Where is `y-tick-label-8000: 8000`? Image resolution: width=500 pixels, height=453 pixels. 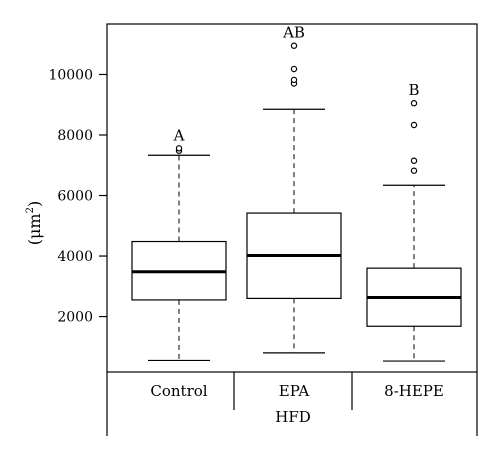 y-tick-label-8000: 8000 is located at coordinates (75, 136).